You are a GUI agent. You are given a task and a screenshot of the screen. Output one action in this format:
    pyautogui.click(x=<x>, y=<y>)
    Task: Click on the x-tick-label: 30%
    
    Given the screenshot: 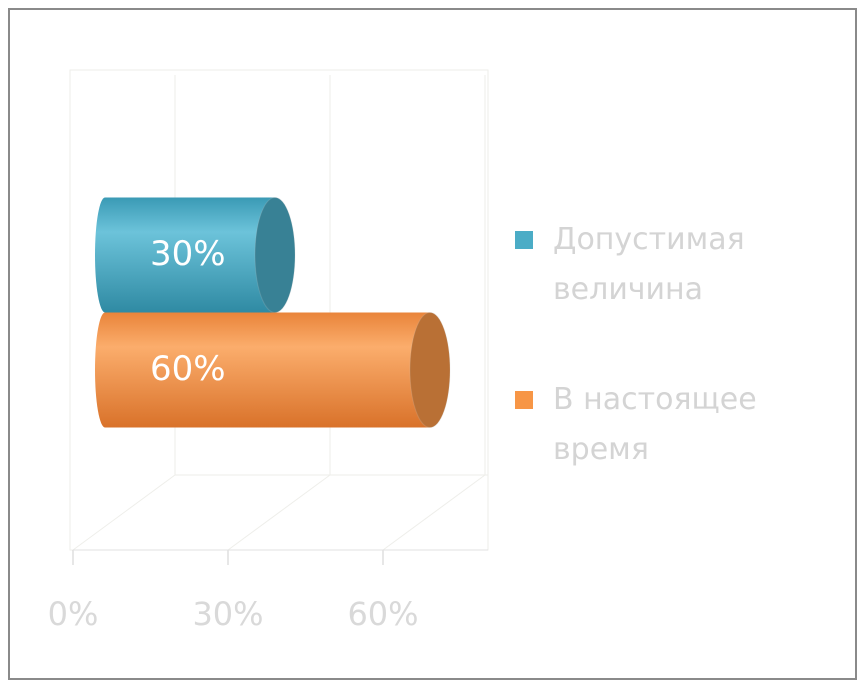 What is the action you would take?
    pyautogui.click(x=227, y=614)
    